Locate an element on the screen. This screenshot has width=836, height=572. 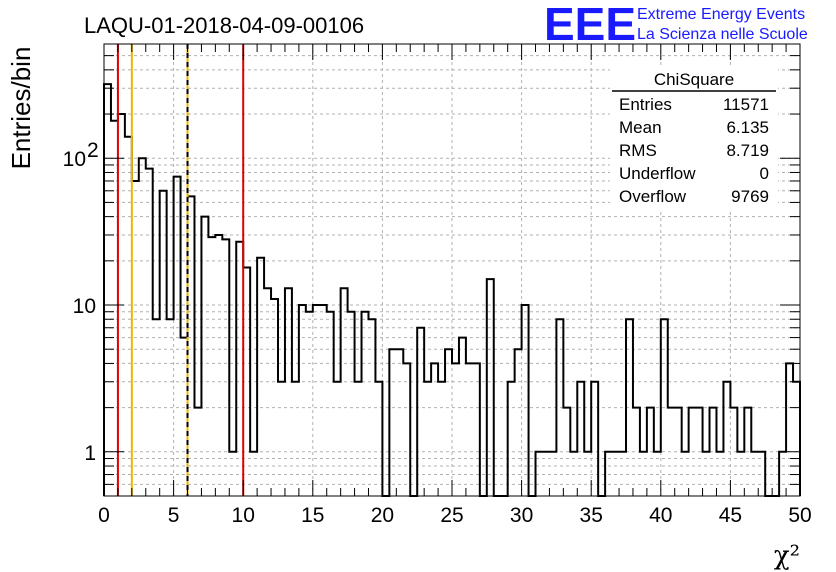
x-tick-label: 40 is located at coordinates (660, 515).